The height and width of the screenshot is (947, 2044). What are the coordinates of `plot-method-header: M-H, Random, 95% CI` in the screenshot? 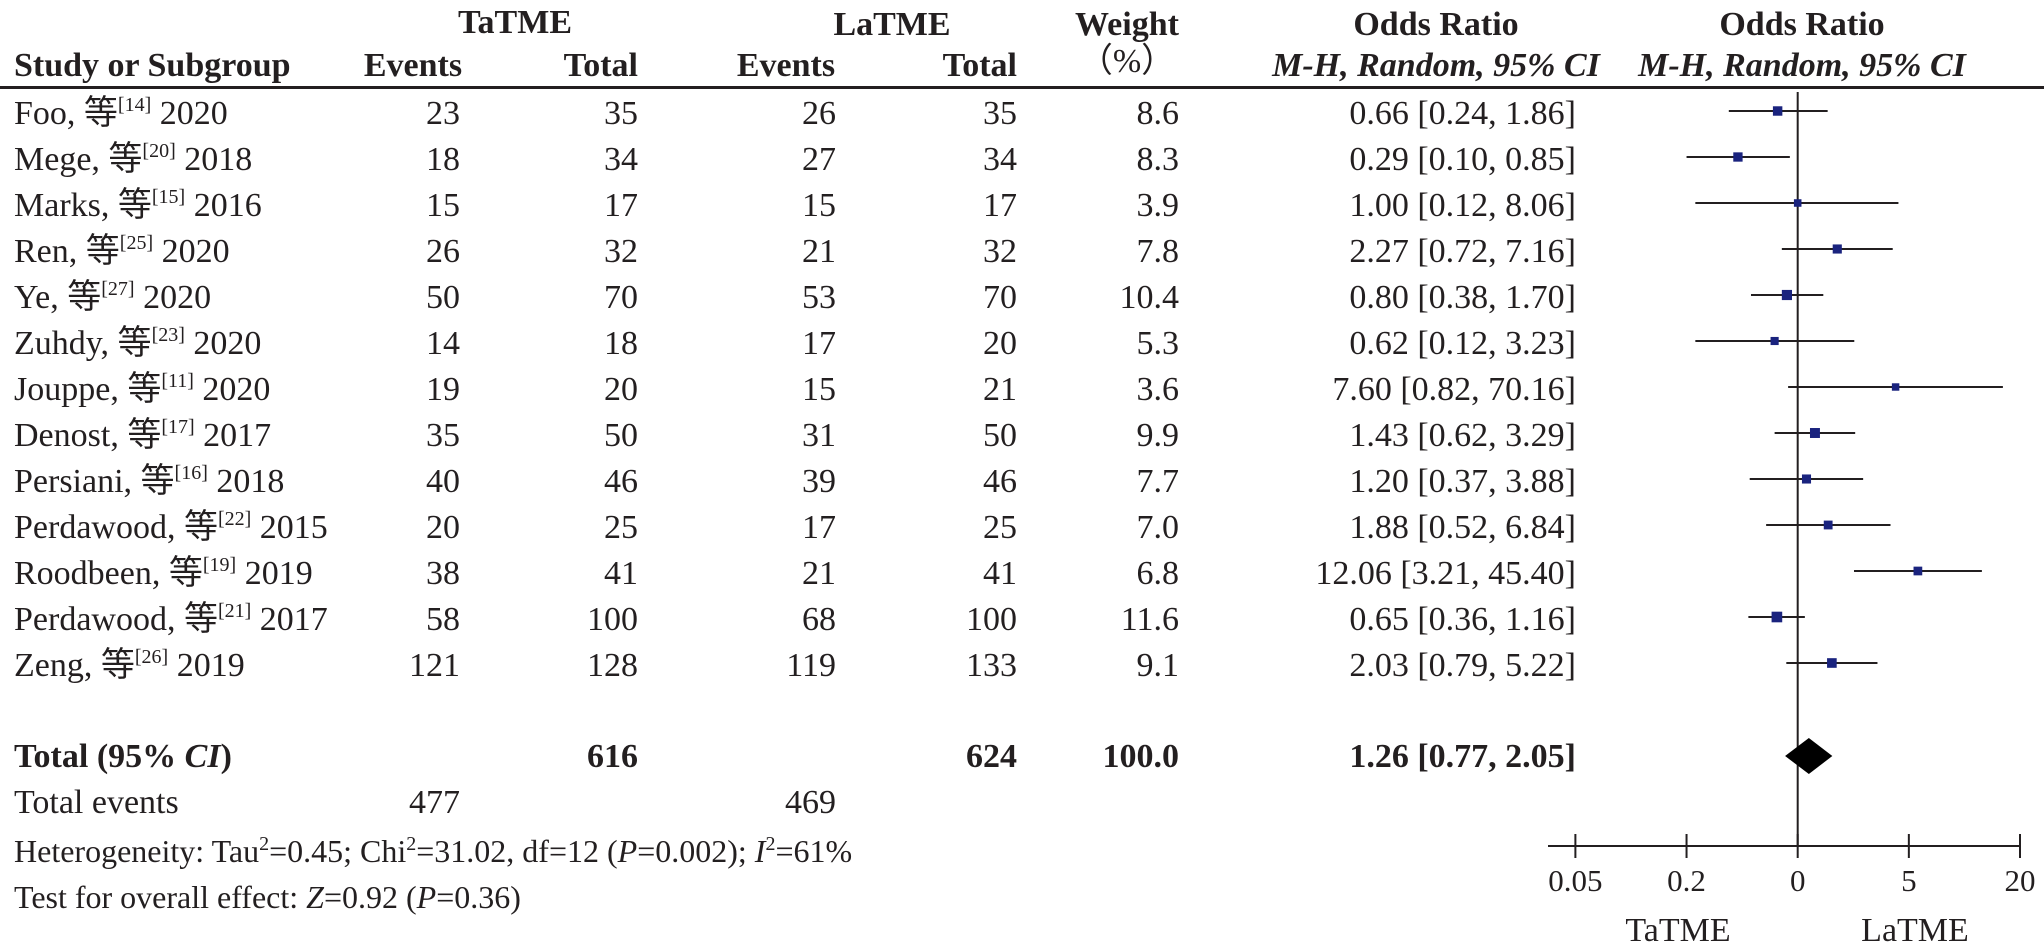 It's located at (1802, 65).